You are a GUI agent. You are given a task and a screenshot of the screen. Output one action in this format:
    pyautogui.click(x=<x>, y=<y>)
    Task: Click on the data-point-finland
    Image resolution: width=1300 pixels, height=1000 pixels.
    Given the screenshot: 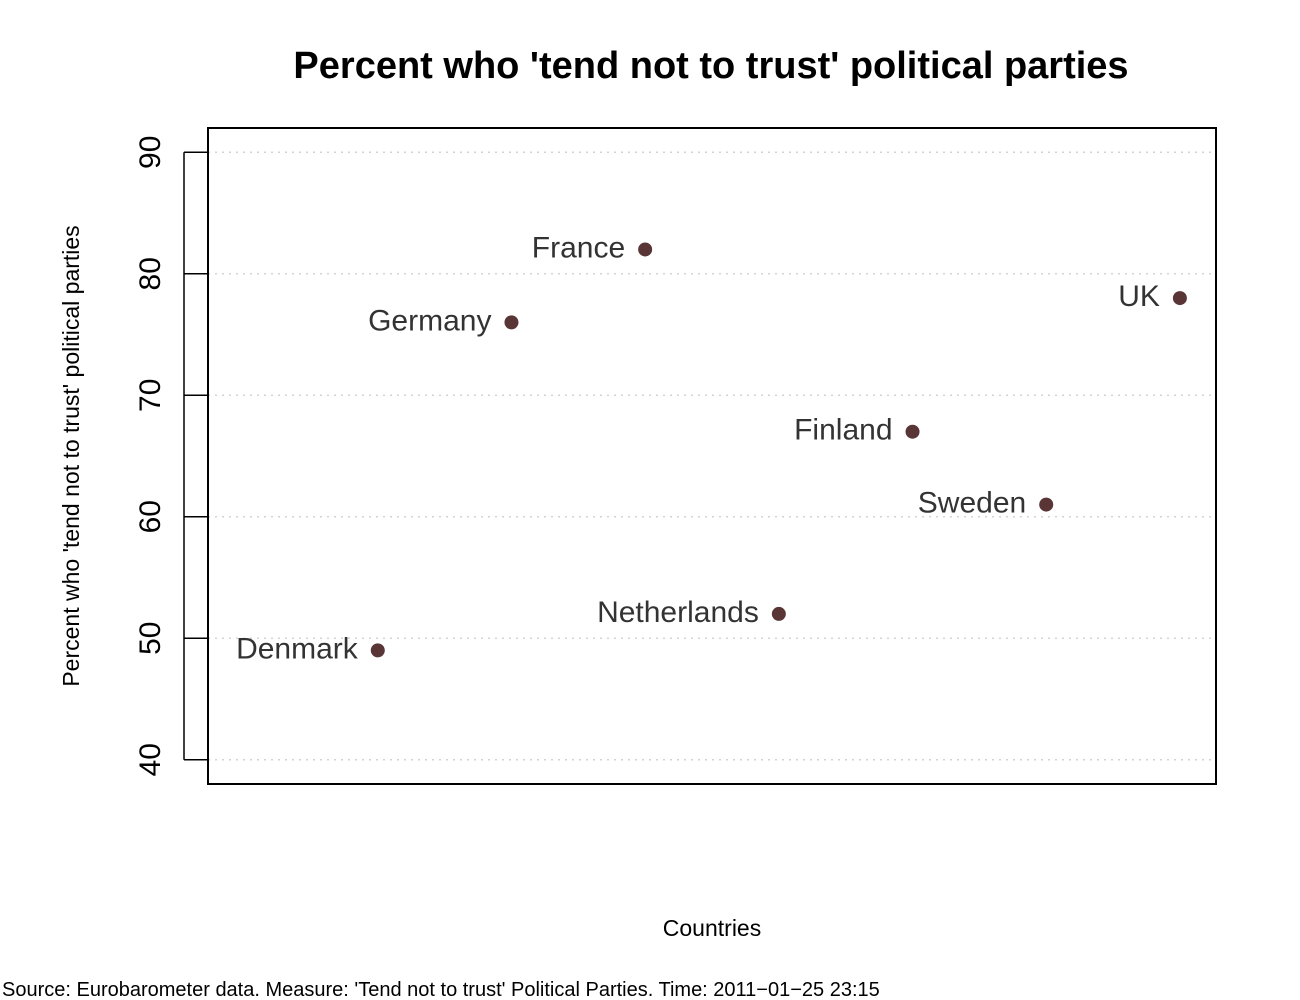 What is the action you would take?
    pyautogui.click(x=912, y=431)
    